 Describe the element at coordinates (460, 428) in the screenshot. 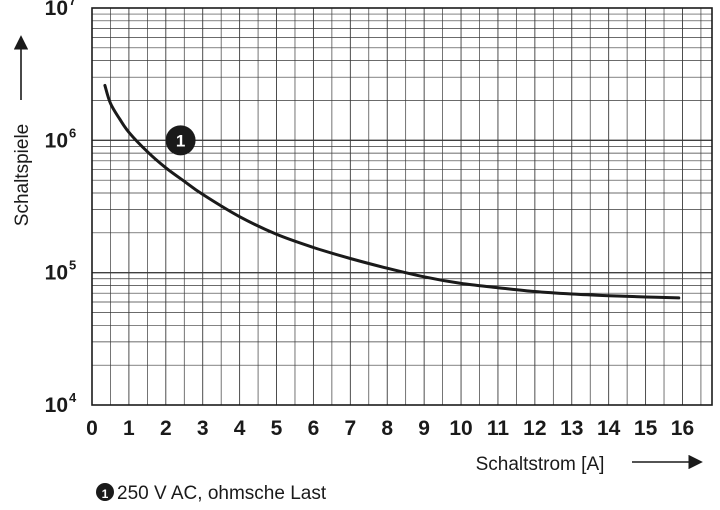

I see `x-tick-label: 10` at that location.